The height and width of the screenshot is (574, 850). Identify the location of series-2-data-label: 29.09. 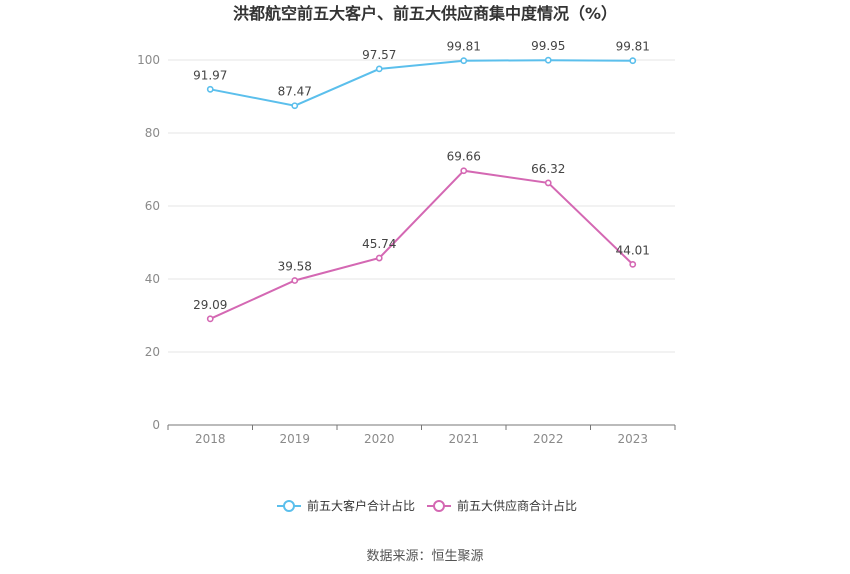
(210, 305).